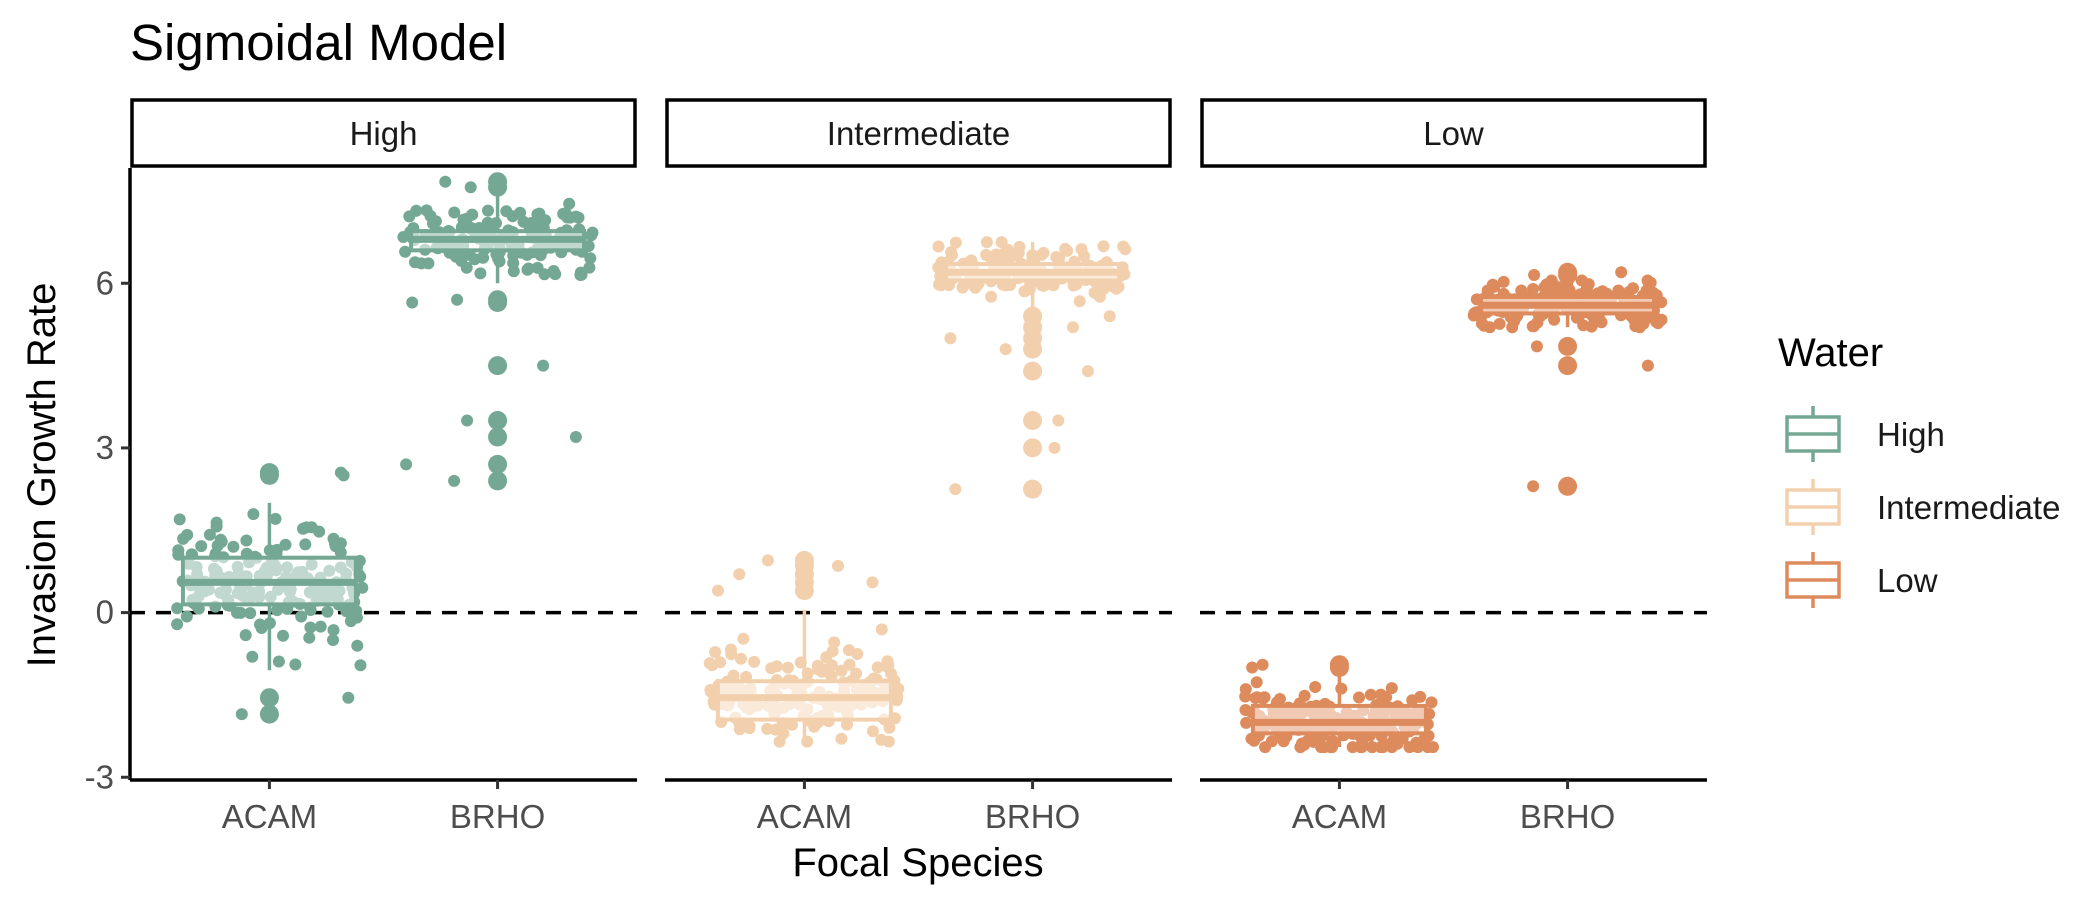  I want to click on legend-label: High, so click(1911, 434).